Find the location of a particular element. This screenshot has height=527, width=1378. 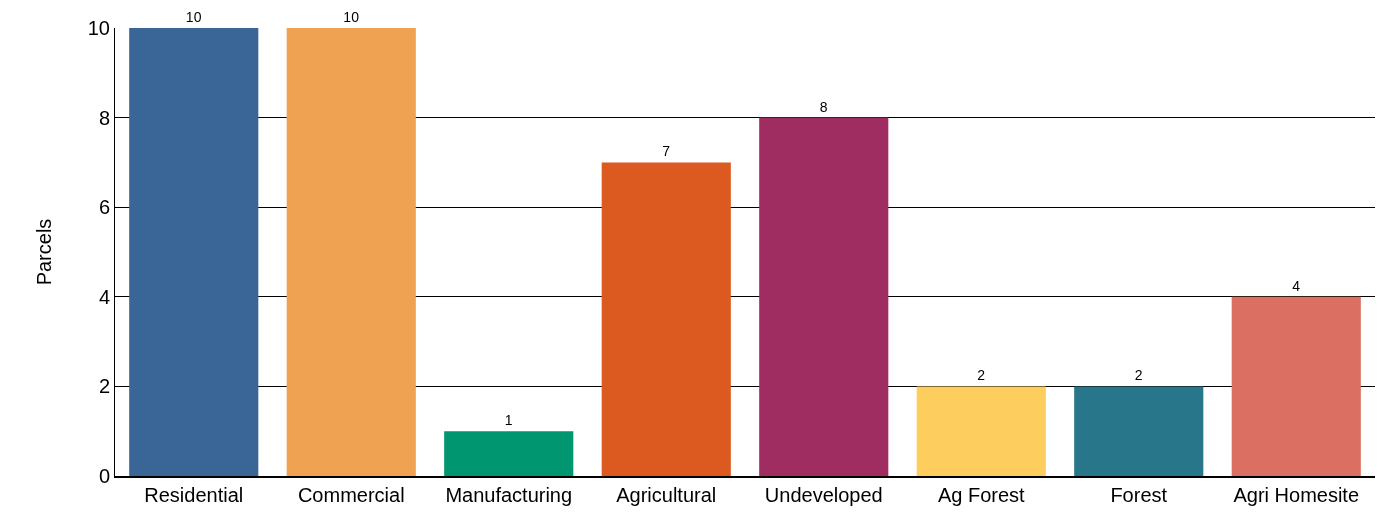

y-tick-label: 8 is located at coordinates (104, 117).